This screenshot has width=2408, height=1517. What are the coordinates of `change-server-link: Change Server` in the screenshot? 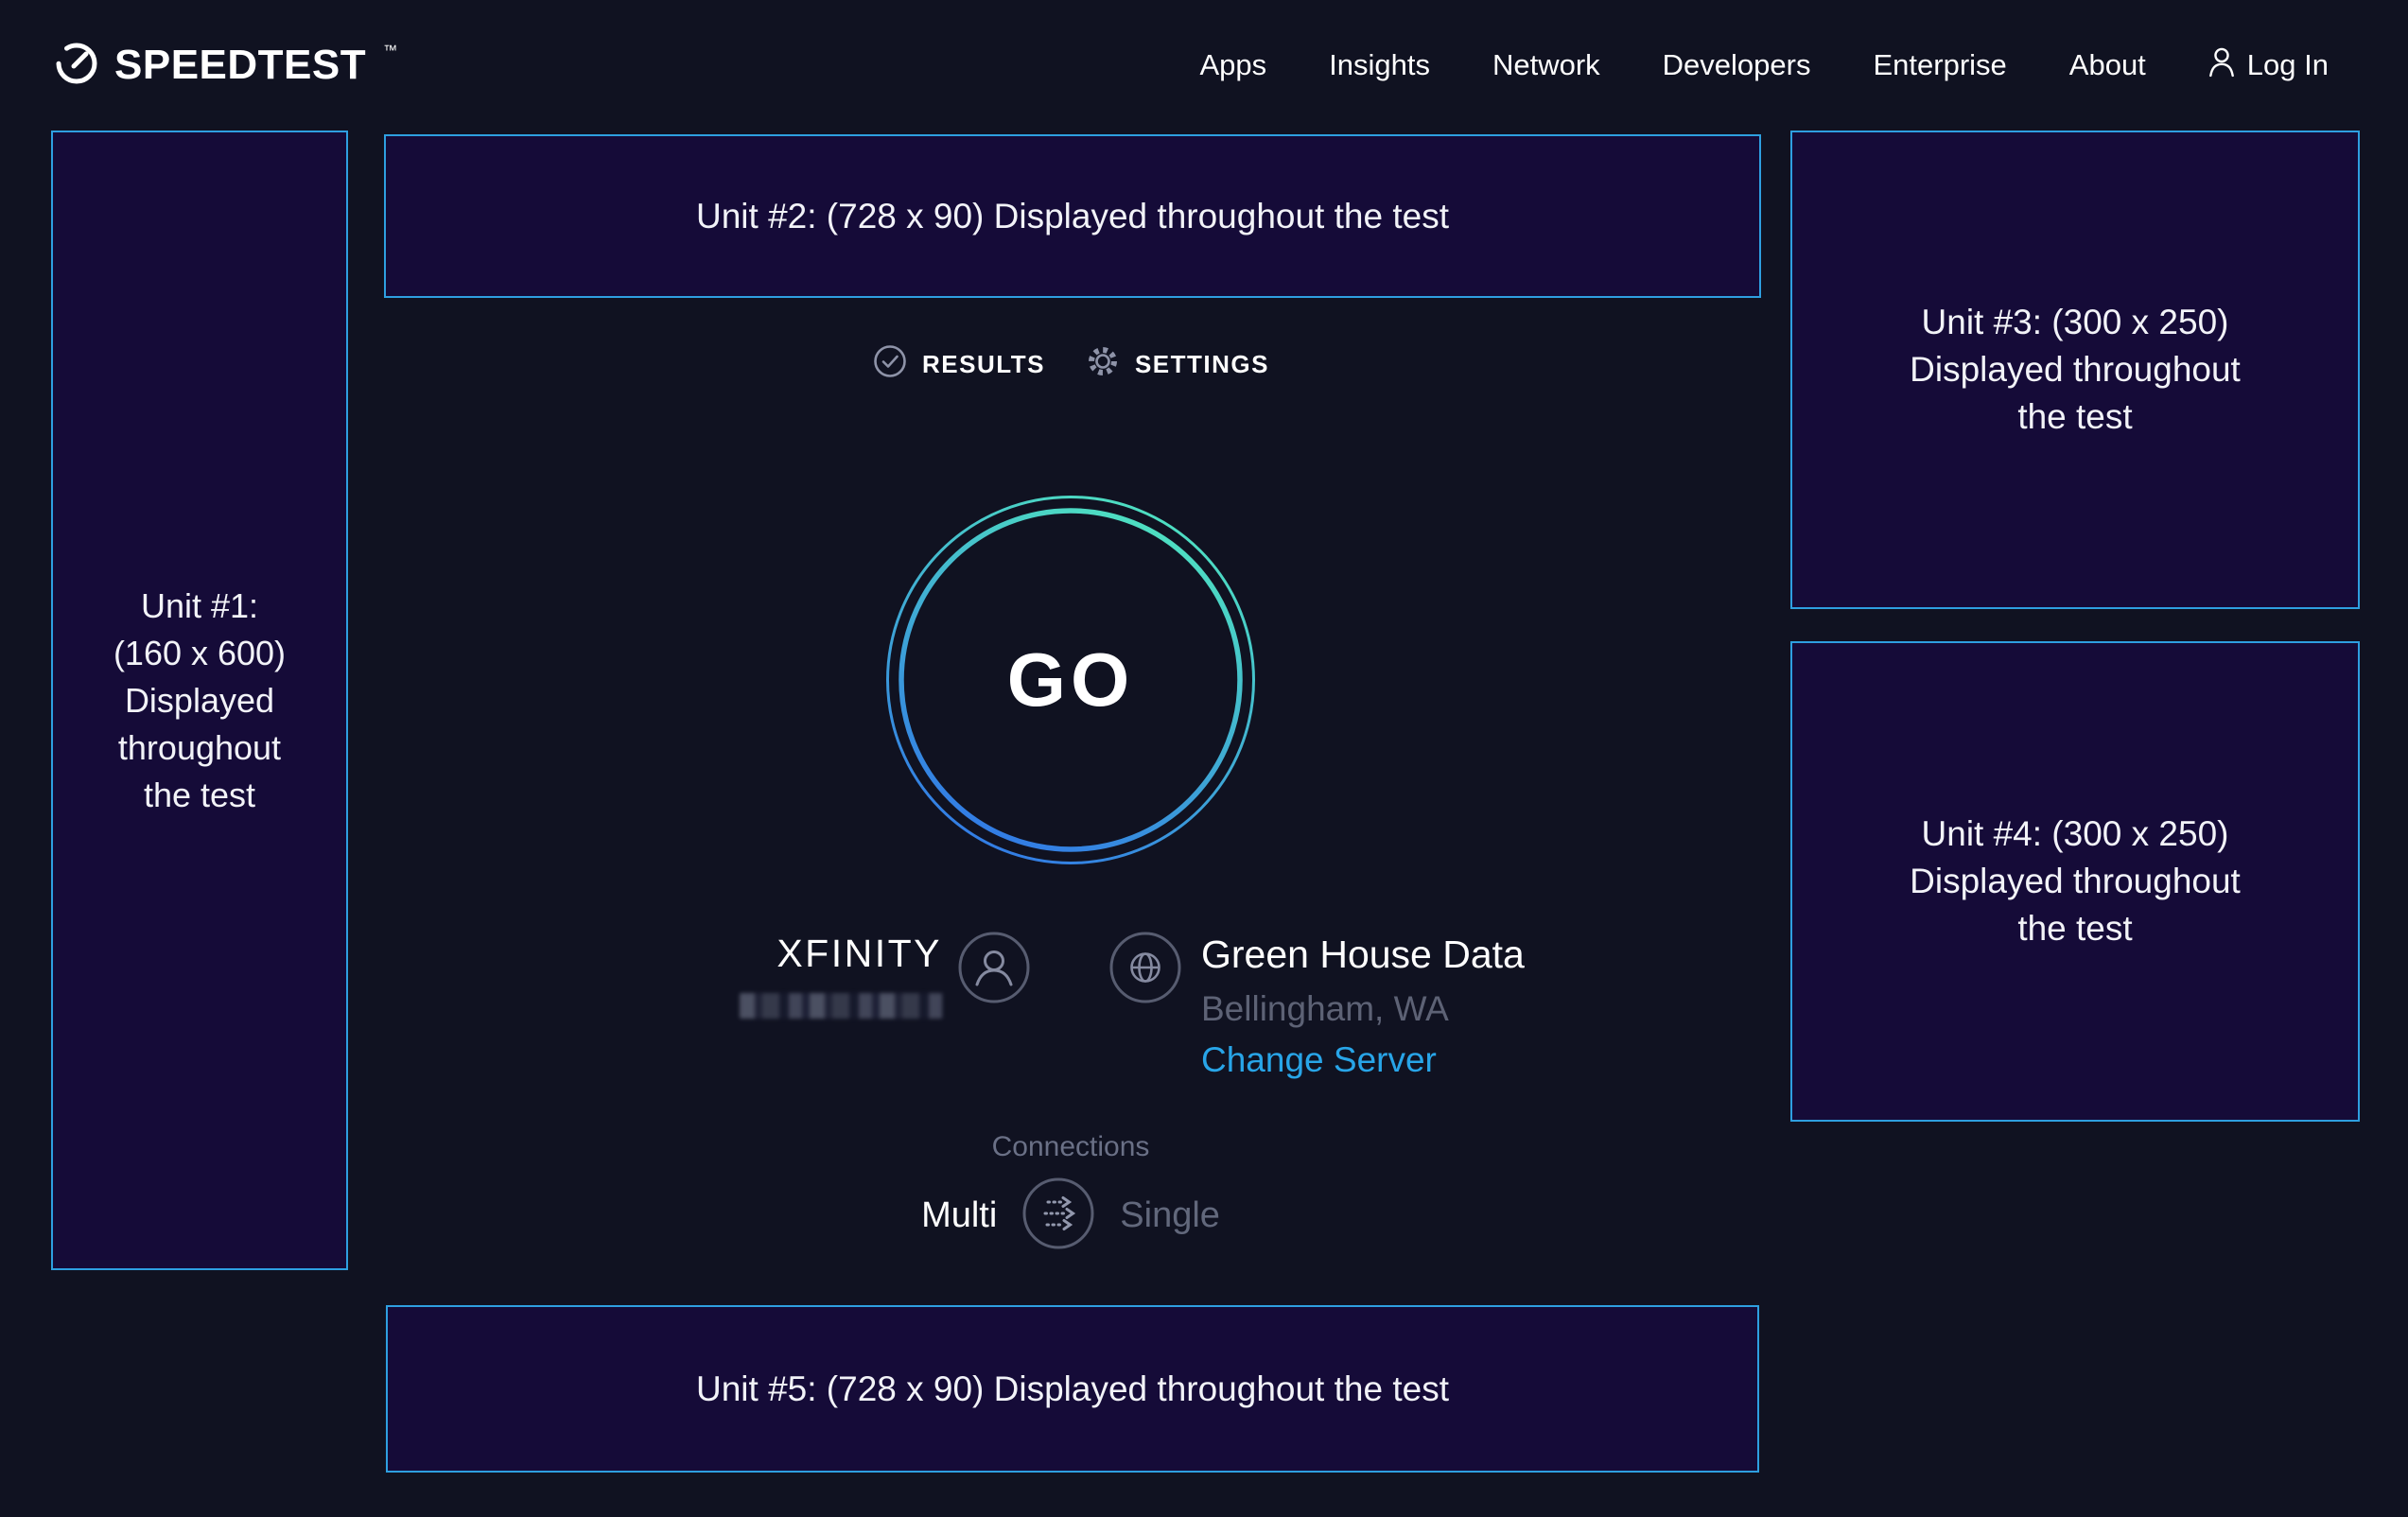 It's located at (1319, 1059).